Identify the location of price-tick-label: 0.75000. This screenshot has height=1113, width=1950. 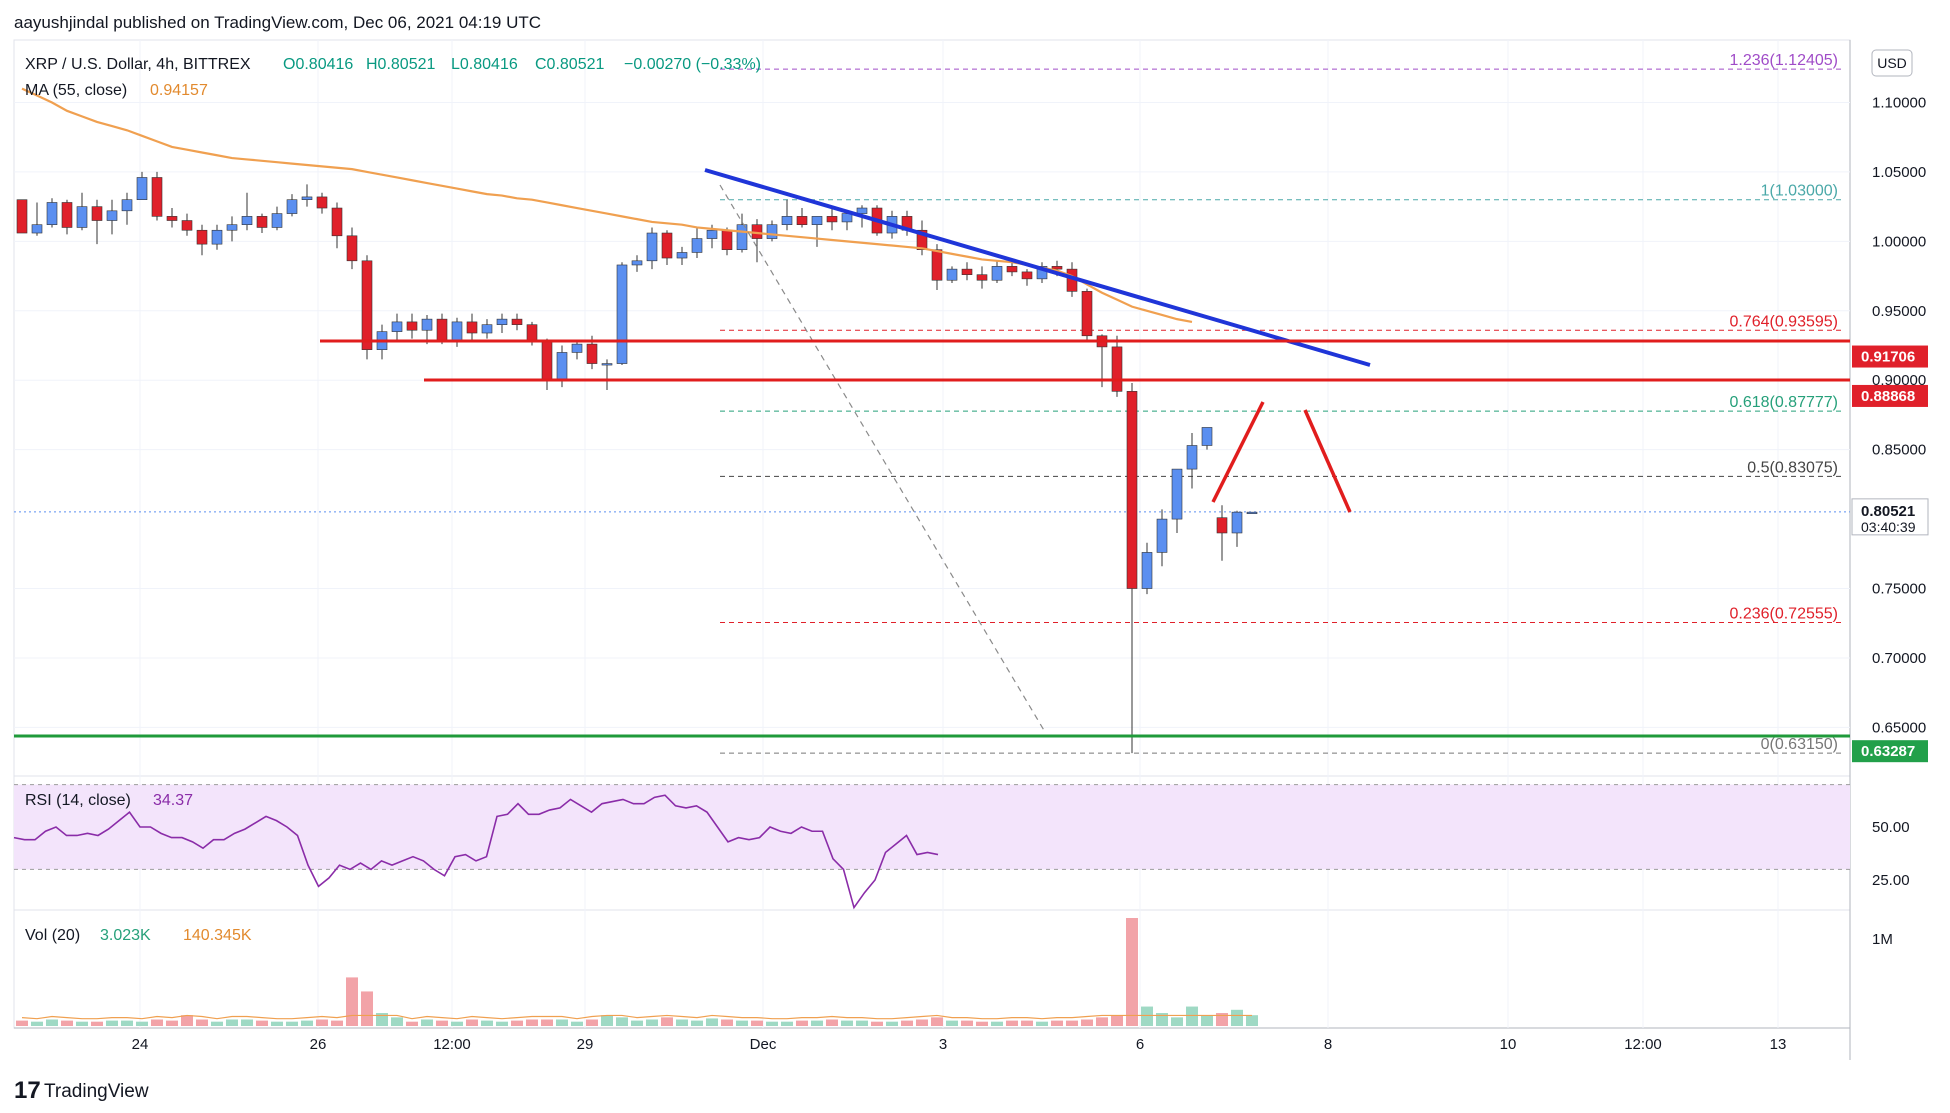
(1899, 589).